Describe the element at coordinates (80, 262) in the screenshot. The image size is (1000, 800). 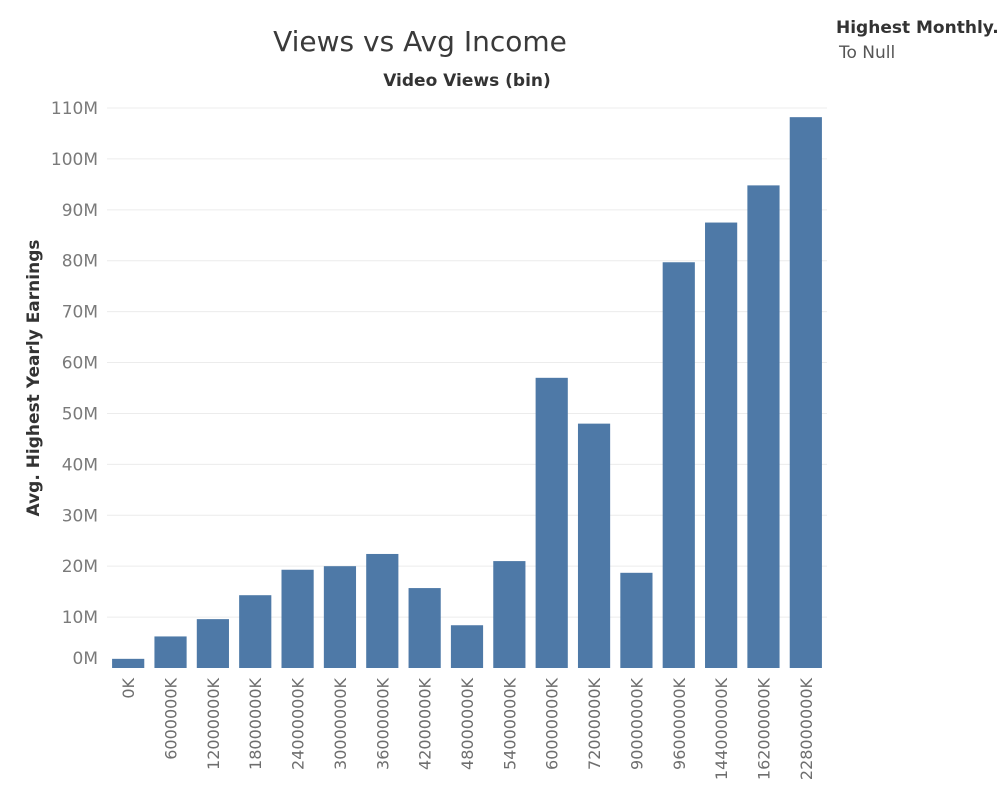
I see `y-tick-label: 80M` at that location.